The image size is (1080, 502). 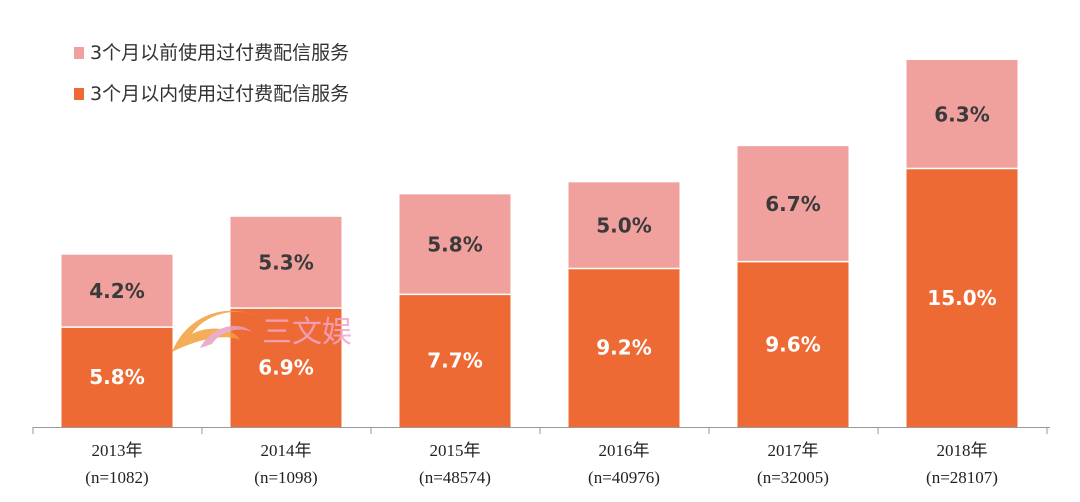 I want to click on data-label-s0-c4: 9.6%, so click(x=792, y=344).